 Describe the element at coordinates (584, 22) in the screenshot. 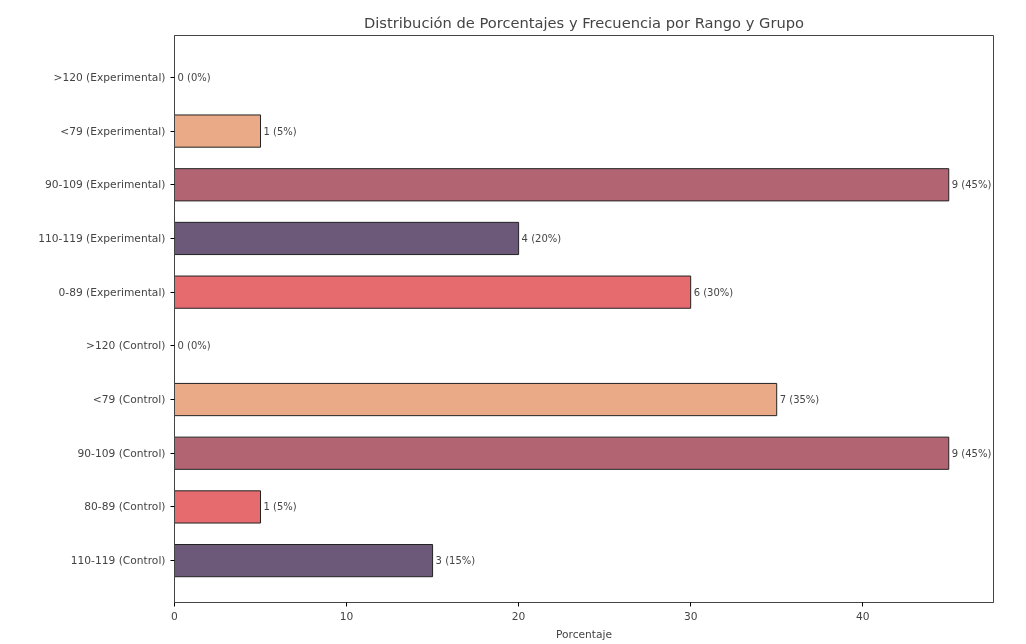

I see `chart-title: Distribución de Porcentajes y Frecuencia por Rango y Grupo` at that location.